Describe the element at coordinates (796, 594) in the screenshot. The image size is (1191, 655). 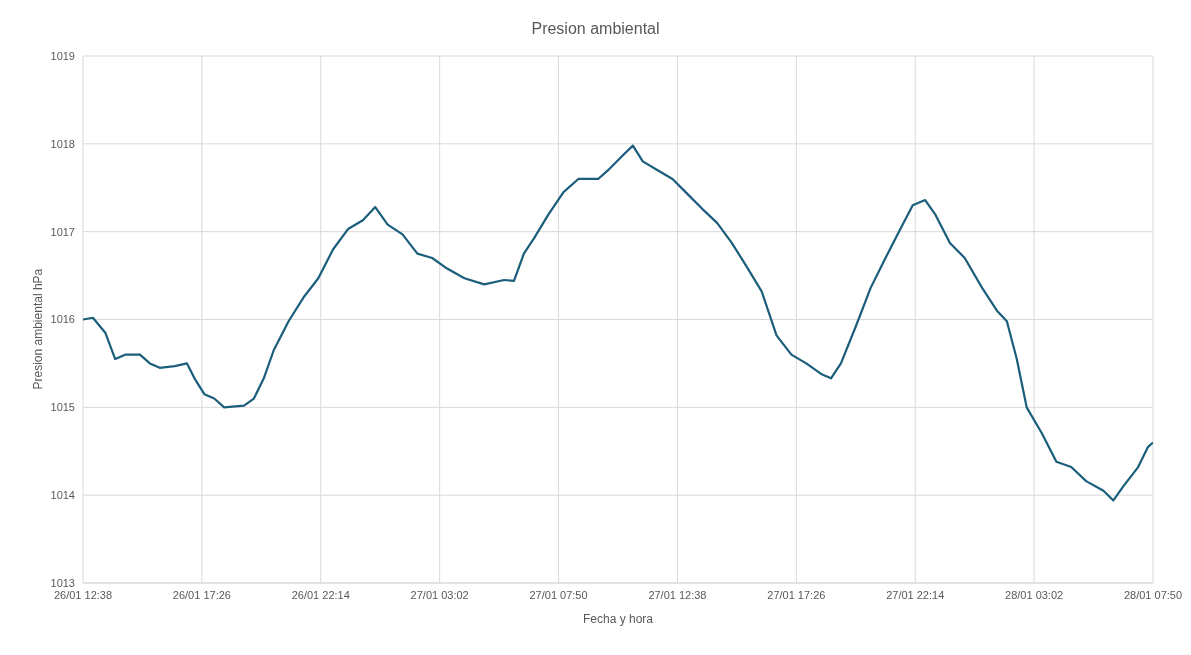
I see `x-tick-label: 27/01 17:26` at that location.